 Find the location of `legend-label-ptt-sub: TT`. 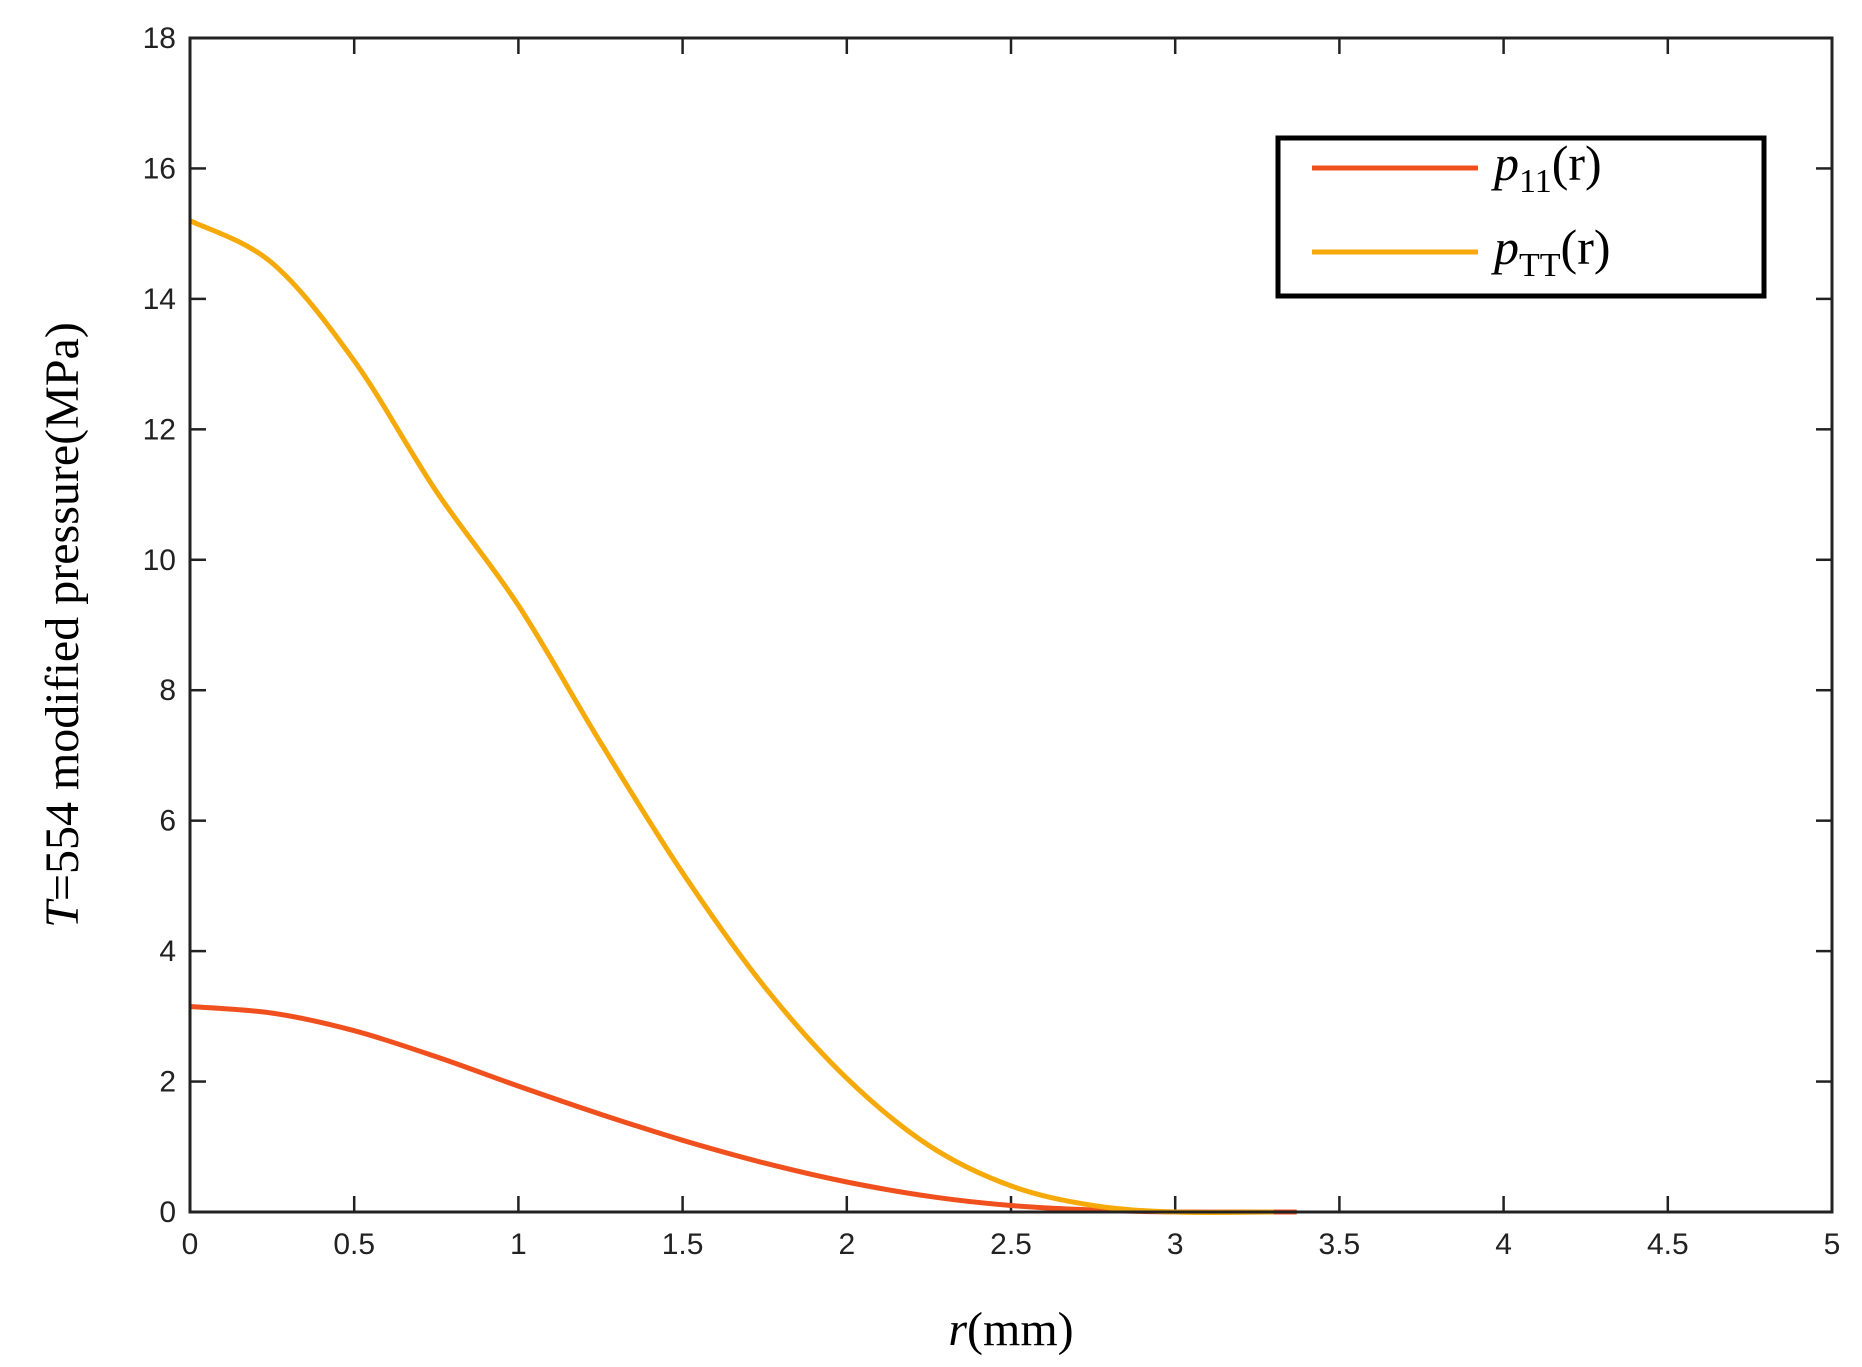

legend-label-ptt-sub: TT is located at coordinates (1540, 265).